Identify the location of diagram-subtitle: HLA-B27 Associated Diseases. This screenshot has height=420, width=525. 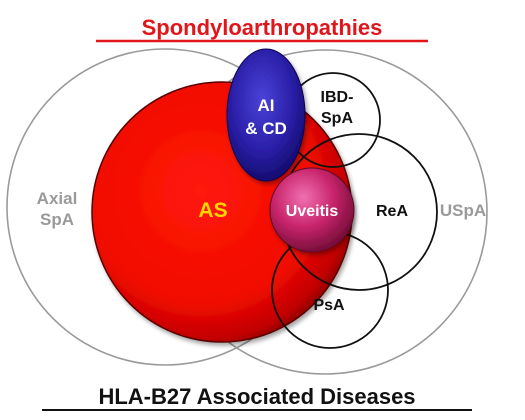
(257, 397).